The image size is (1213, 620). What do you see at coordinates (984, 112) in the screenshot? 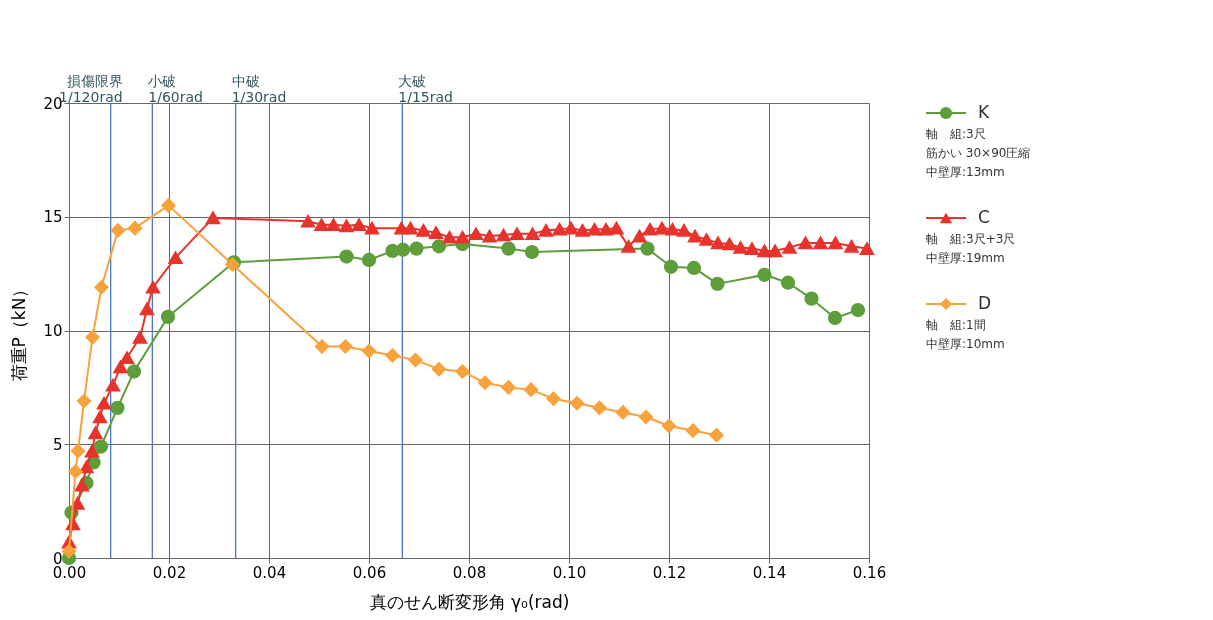
I see `legend-label: K` at bounding box center [984, 112].